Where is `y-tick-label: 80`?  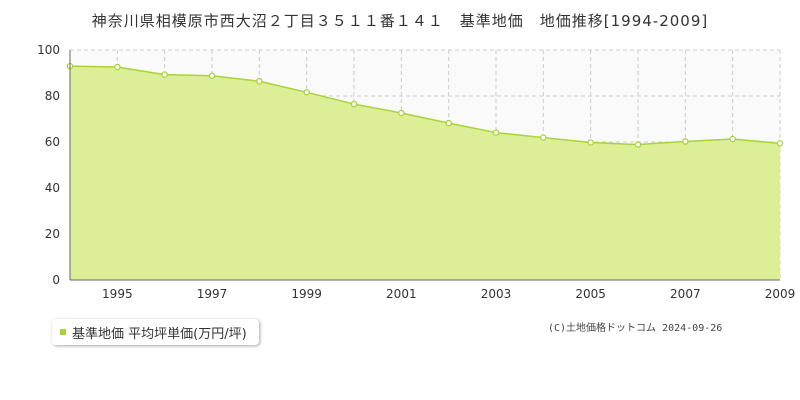
y-tick-label: 80 is located at coordinates (52, 96).